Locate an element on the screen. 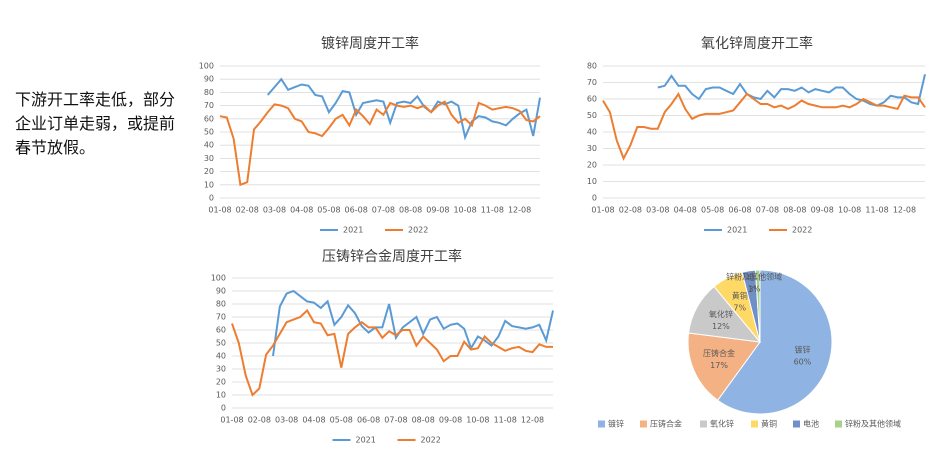 Image resolution: width=945 pixels, height=458 pixels. slice-label: 黄铜 is located at coordinates (740, 296).